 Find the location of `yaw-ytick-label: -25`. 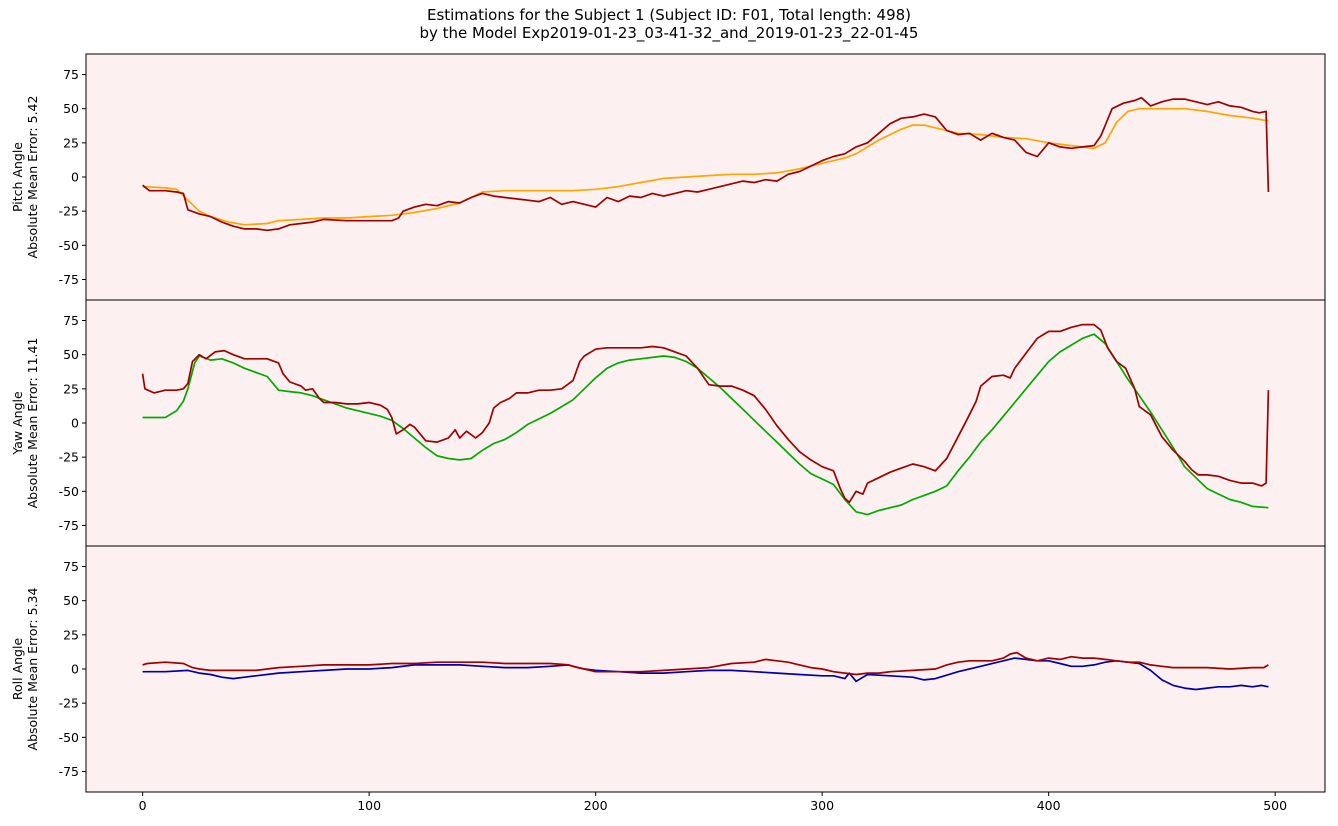

yaw-ytick-label: -25 is located at coordinates (69, 457).